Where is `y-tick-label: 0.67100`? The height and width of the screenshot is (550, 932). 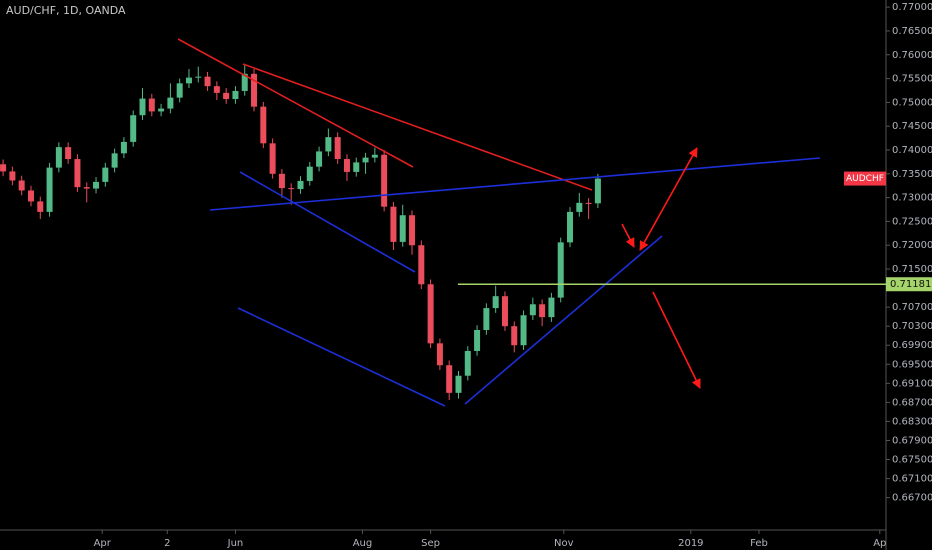
y-tick-label: 0.67100 is located at coordinates (912, 479).